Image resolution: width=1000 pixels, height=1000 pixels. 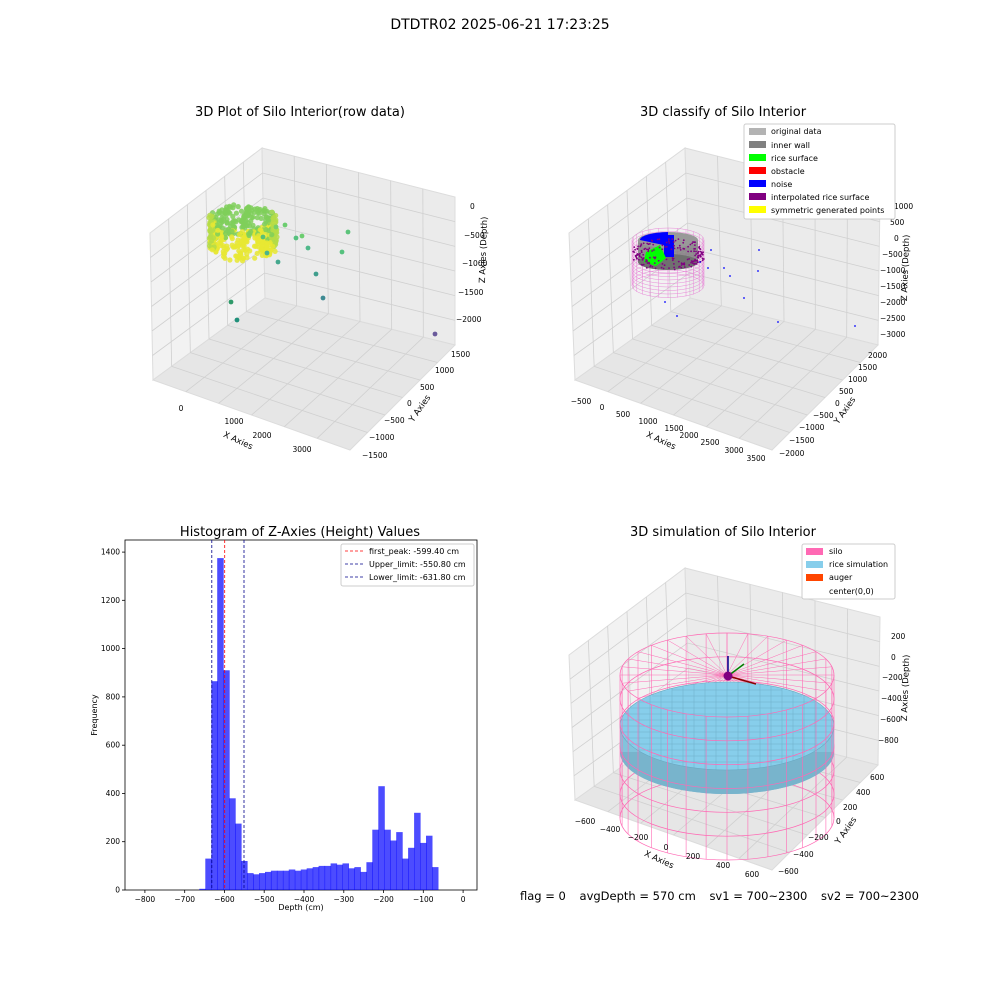 I want to click on legend-swatch-inner-wall, so click(x=757, y=144).